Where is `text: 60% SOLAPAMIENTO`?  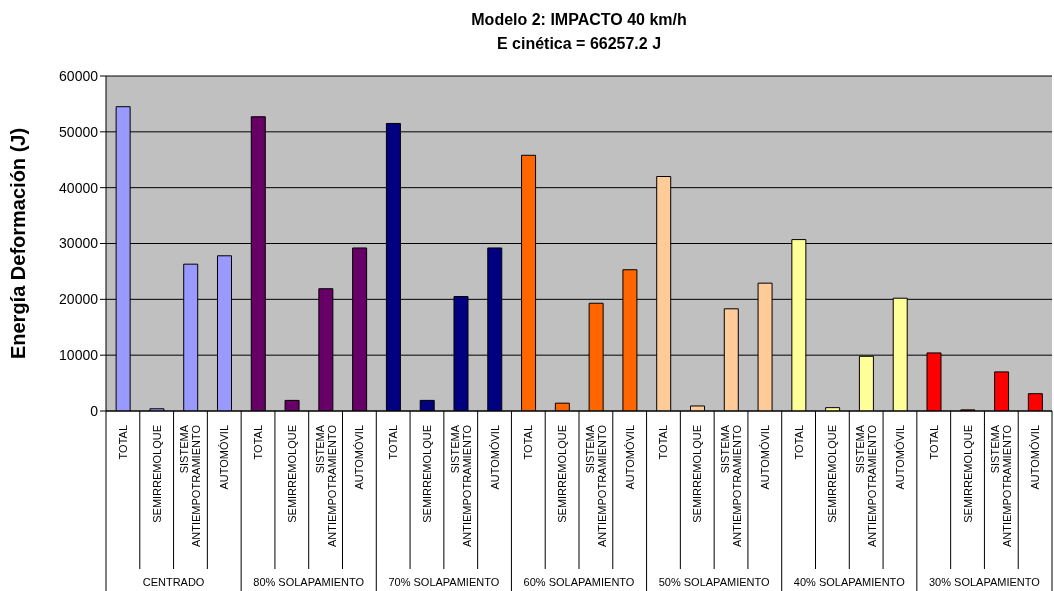
text: 60% SOLAPAMIENTO is located at coordinates (579, 582).